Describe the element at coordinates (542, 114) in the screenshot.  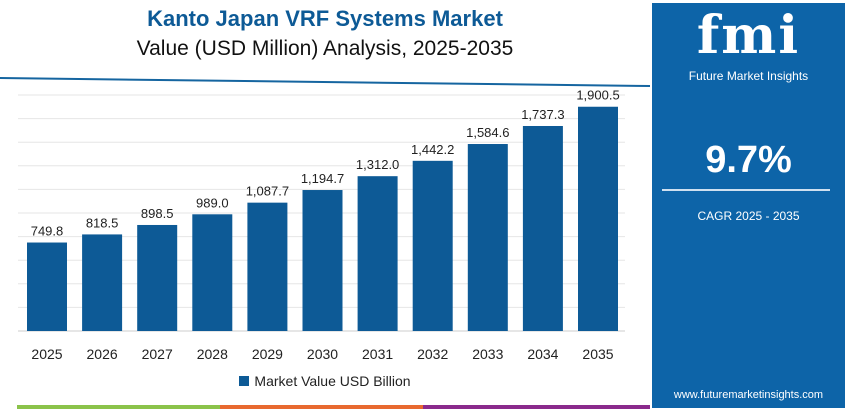
I see `data-label-2034: 1,737.3` at that location.